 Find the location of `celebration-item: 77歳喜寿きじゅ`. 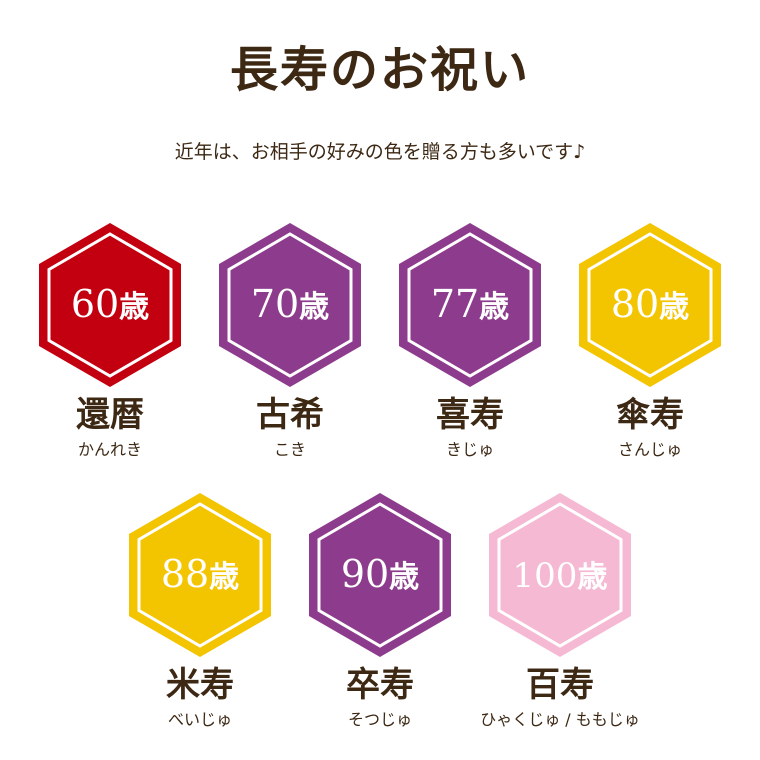

celebration-item: 77歳喜寿きじゅ is located at coordinates (470, 341).